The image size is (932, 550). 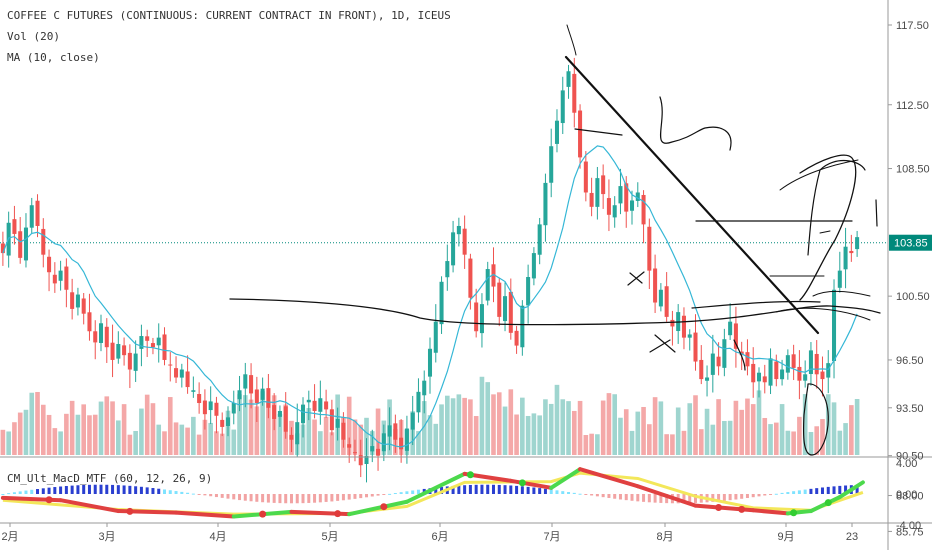 What do you see at coordinates (522, 483) in the screenshot?
I see `macd-cross-marker` at bounding box center [522, 483].